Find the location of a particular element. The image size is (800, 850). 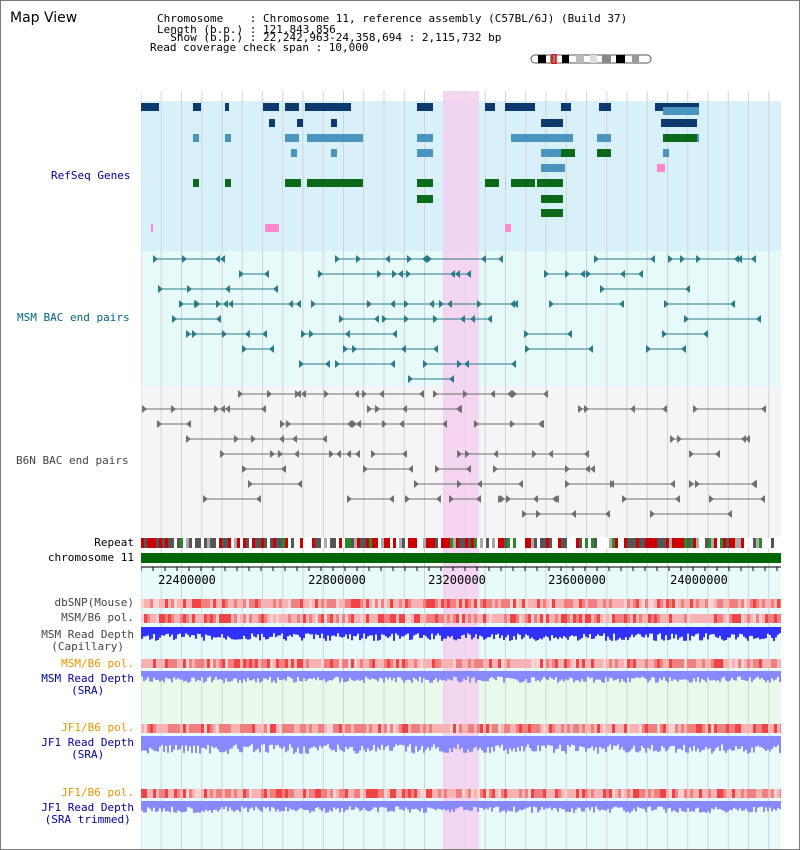

track-label-jf1-depth-sra: JF1 Read Depth (SRA) is located at coordinates (87, 748).